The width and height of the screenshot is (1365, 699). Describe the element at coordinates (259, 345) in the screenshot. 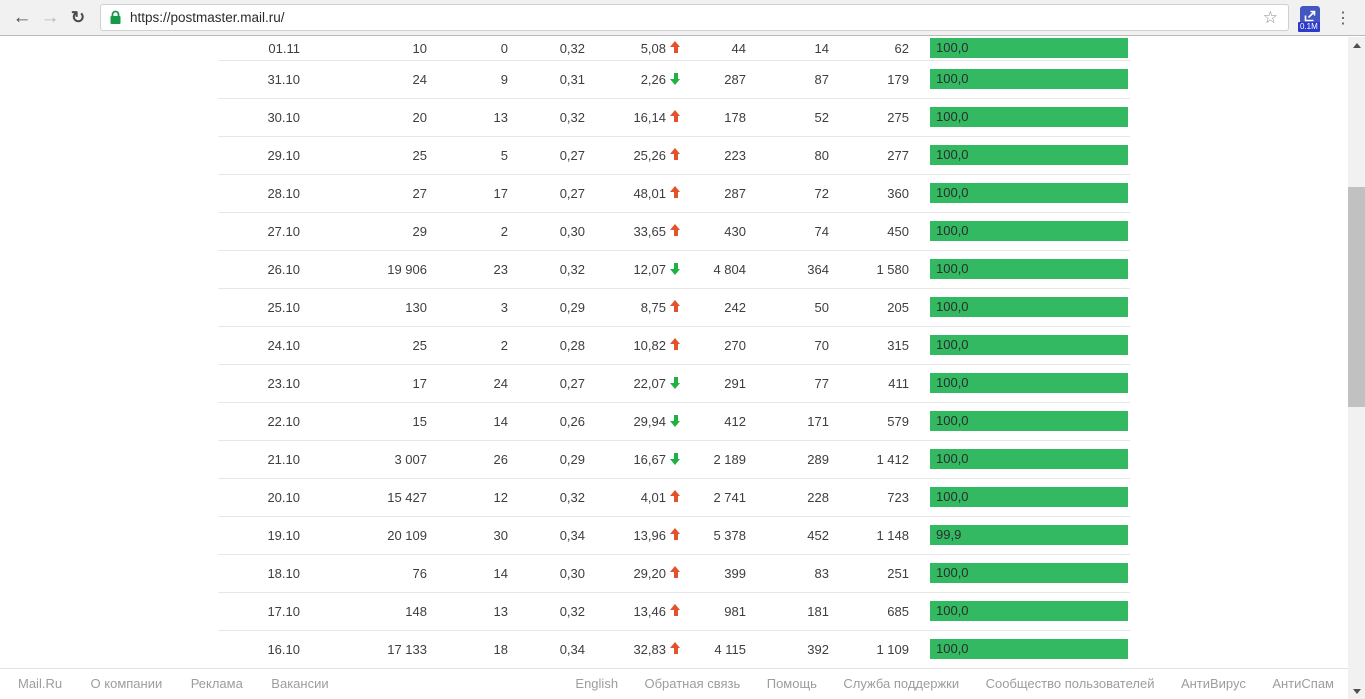

I see `date-cell: 24.10` at that location.